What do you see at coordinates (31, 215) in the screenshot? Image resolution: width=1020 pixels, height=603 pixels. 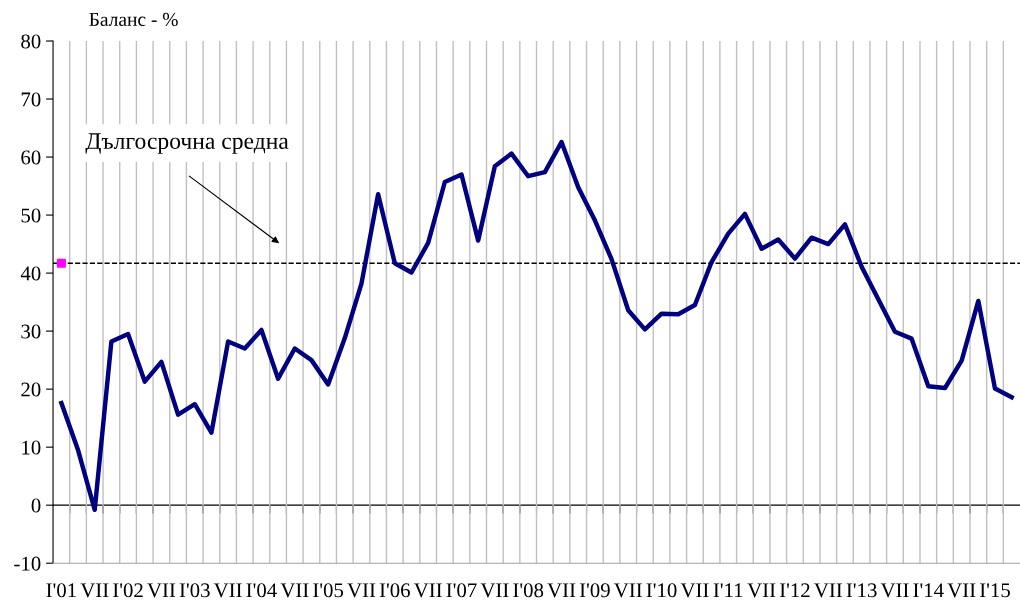 I see `y-tick-label: 50` at bounding box center [31, 215].